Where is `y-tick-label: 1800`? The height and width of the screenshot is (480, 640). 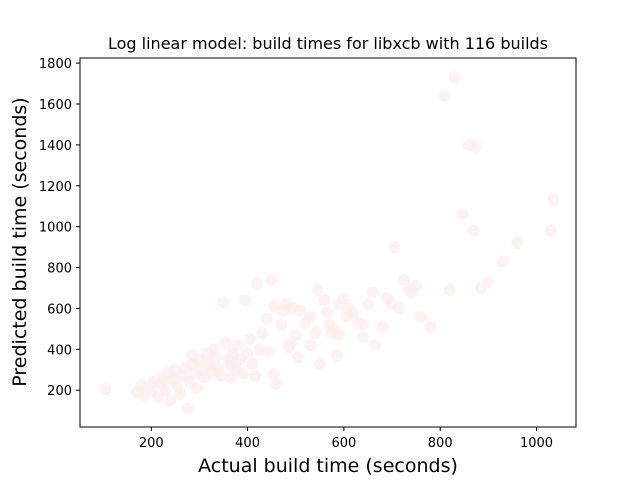
y-tick-label: 1800 is located at coordinates (55, 64).